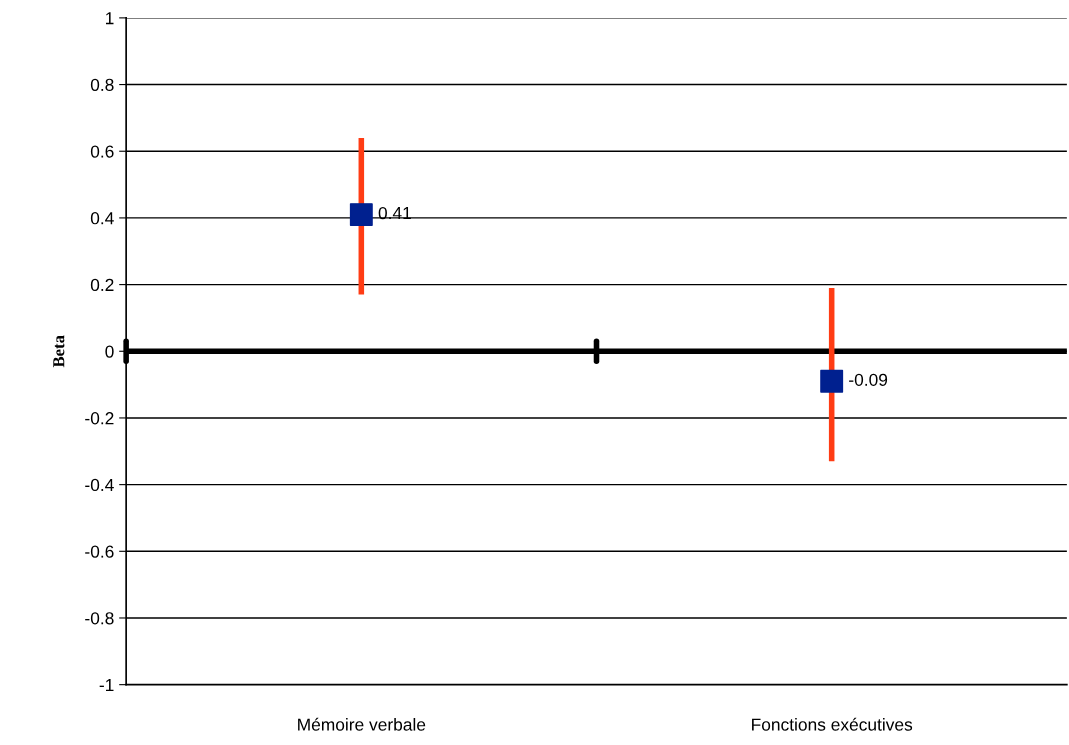  I want to click on y-tick-label: -1, so click(106, 685).